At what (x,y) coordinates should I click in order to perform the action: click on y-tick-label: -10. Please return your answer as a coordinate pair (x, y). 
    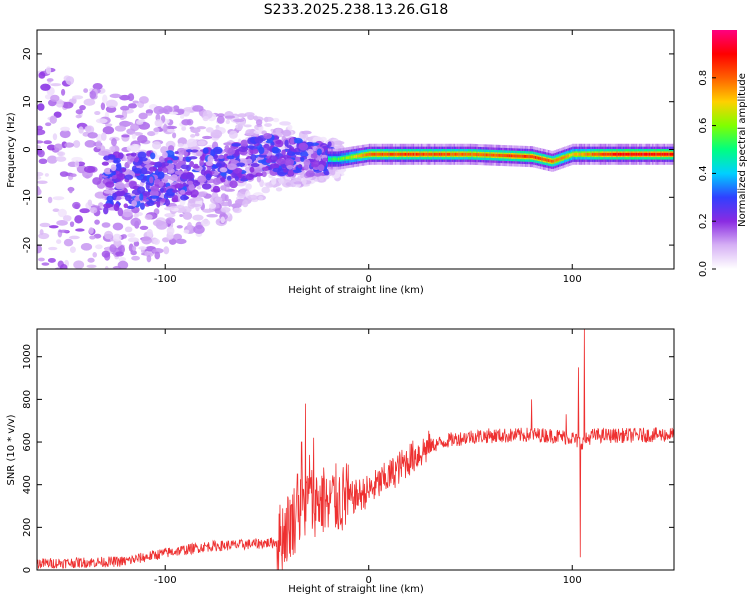
    Looking at the image, I should click on (27, 197).